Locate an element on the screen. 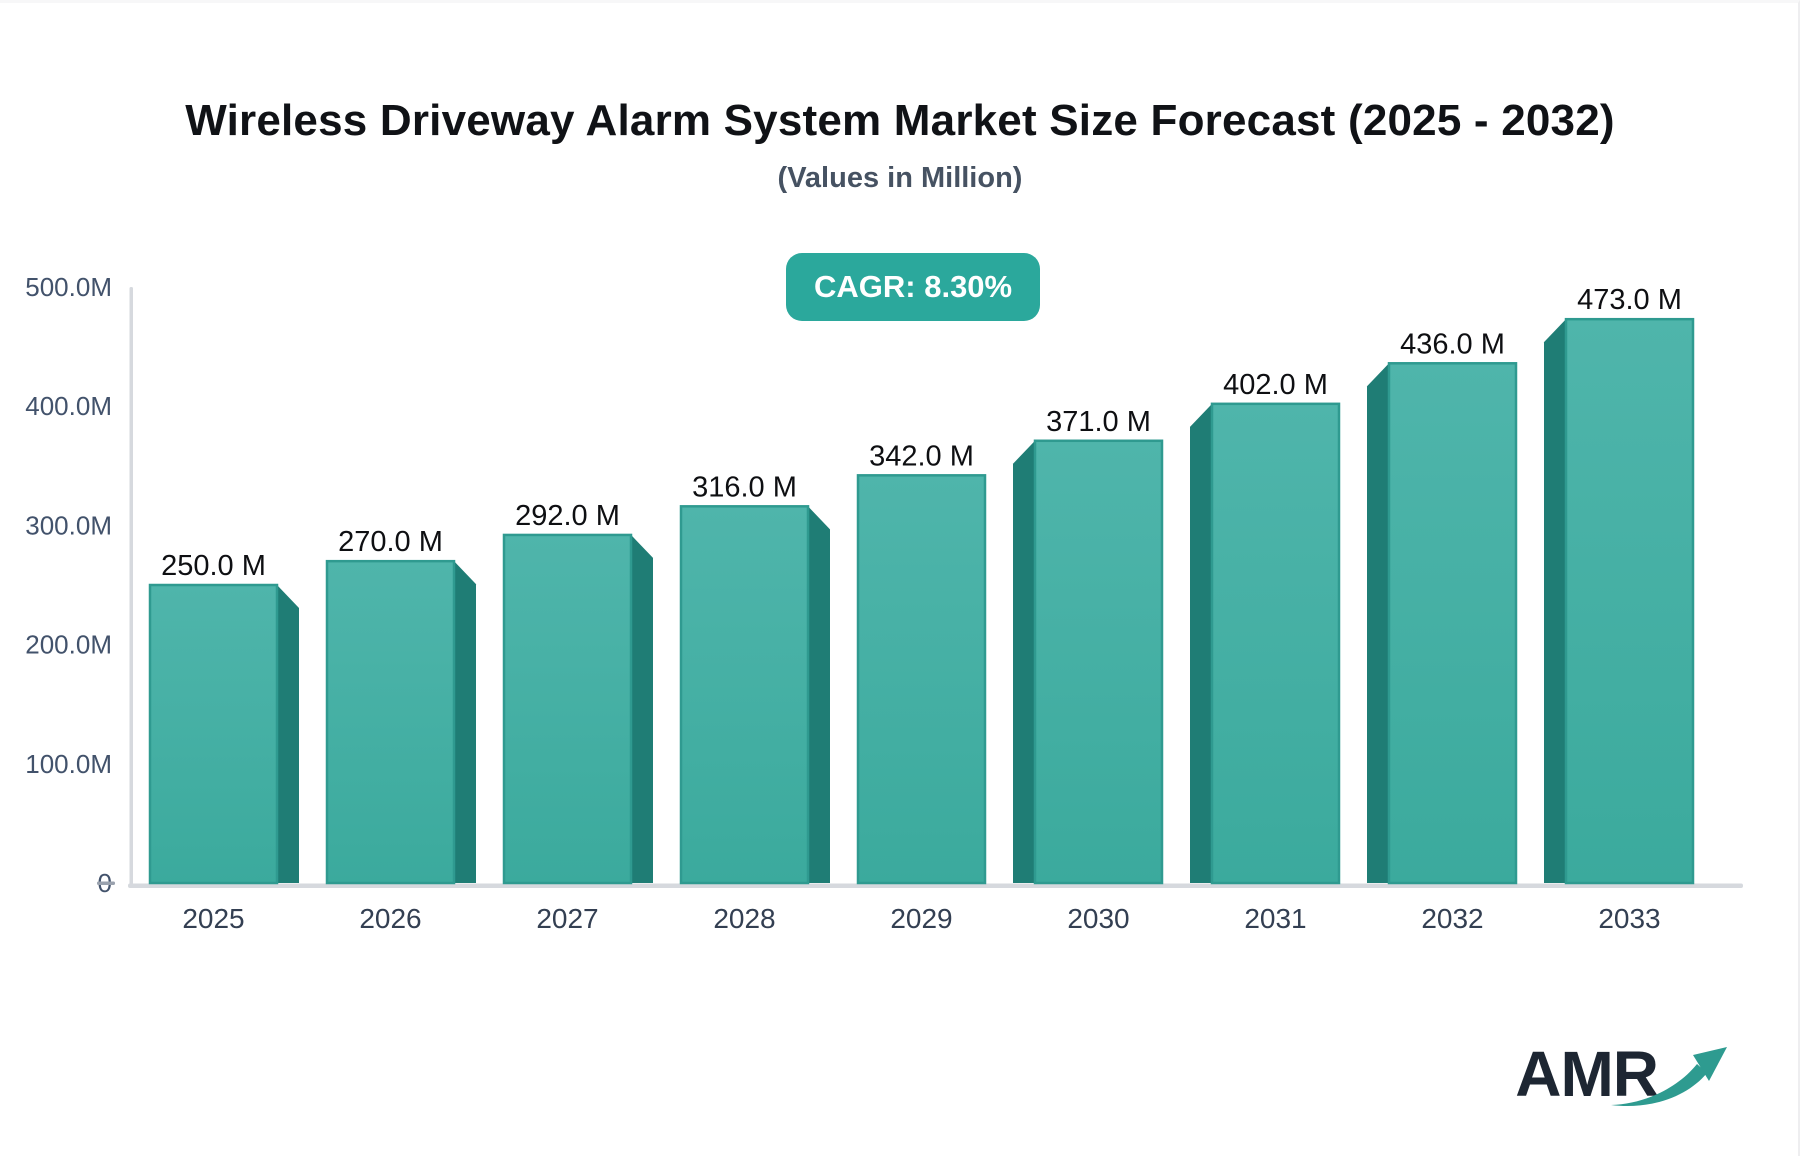 The image size is (1800, 1156). bar-side-2027 is located at coordinates (642, 708).